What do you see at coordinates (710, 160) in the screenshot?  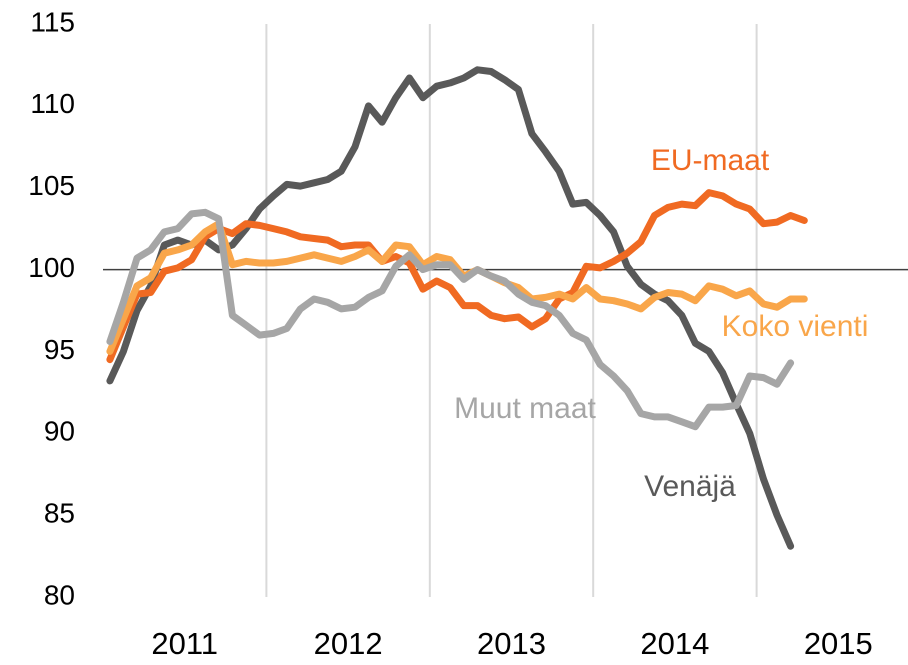 I see `series-label: EU-maat` at bounding box center [710, 160].